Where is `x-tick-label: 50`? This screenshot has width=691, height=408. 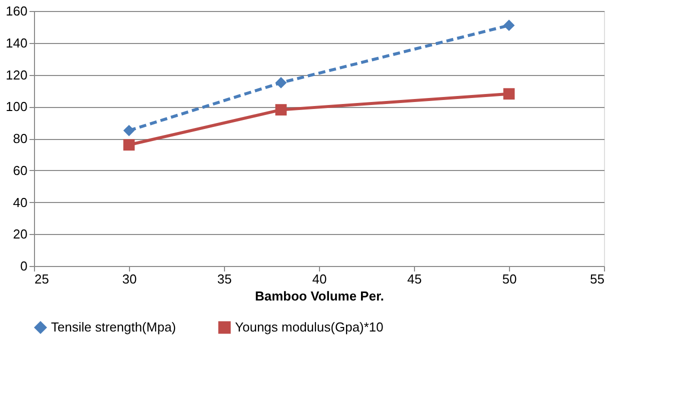
x-tick-label: 50 is located at coordinates (509, 279).